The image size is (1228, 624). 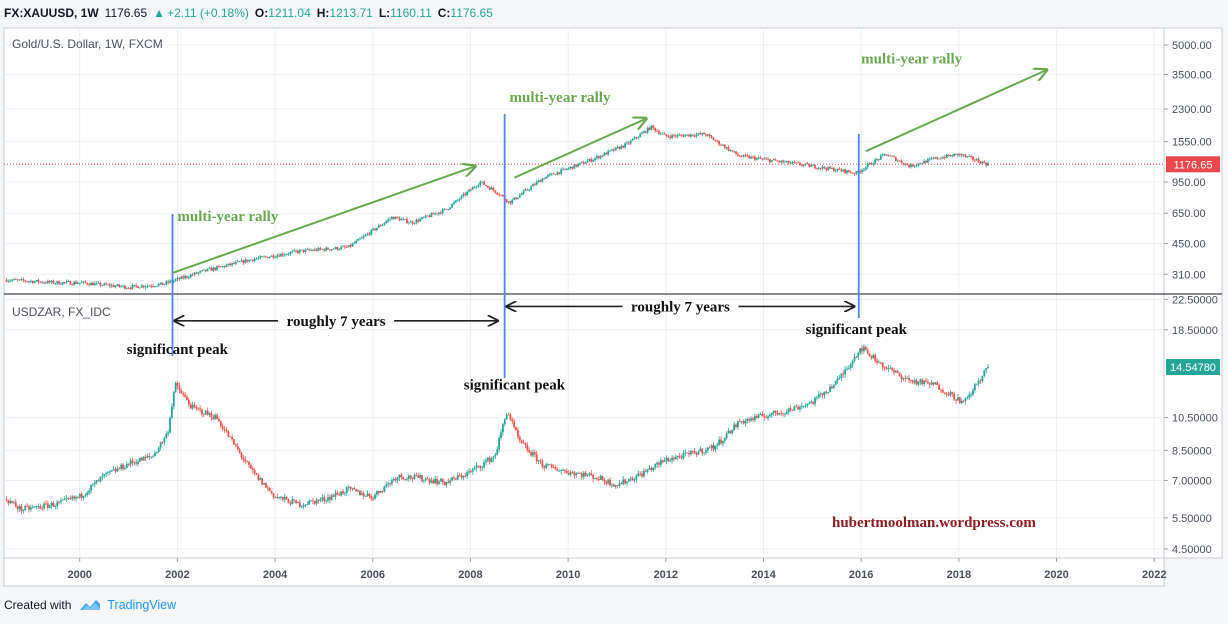 What do you see at coordinates (911, 59) in the screenshot?
I see `rally-label: multi-year rally` at bounding box center [911, 59].